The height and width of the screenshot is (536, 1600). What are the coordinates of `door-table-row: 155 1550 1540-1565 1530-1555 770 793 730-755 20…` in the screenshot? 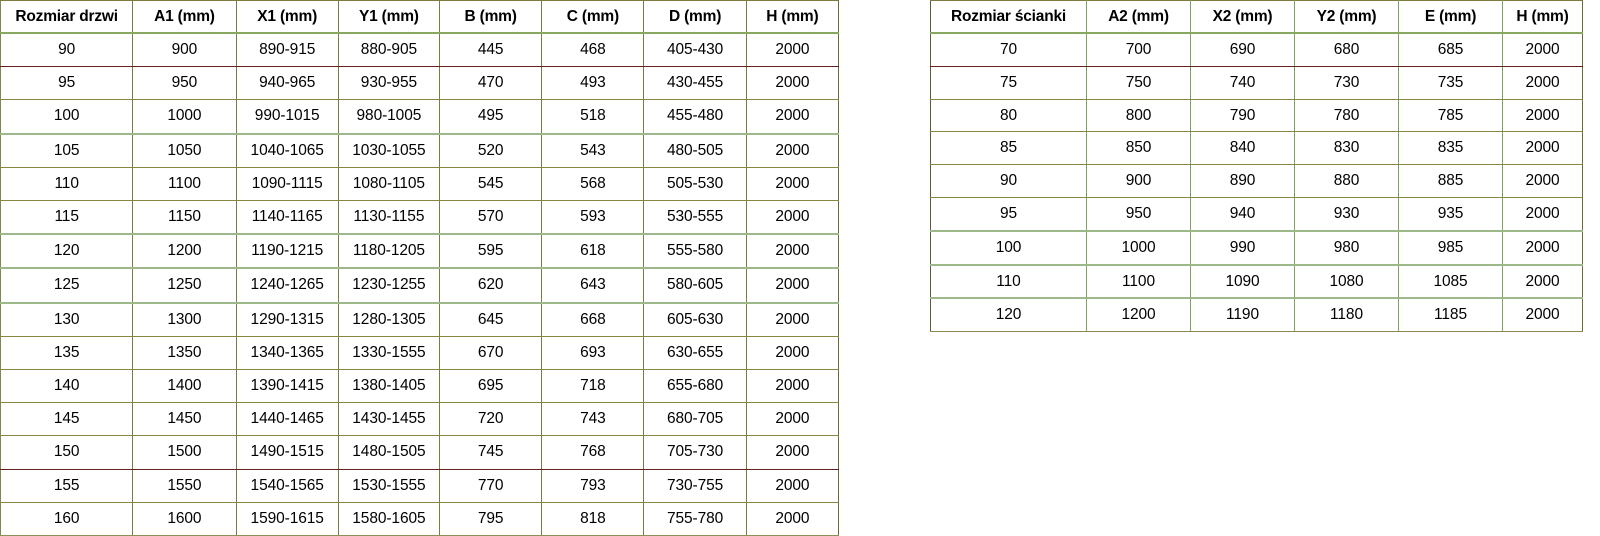 It's located at (420, 486).